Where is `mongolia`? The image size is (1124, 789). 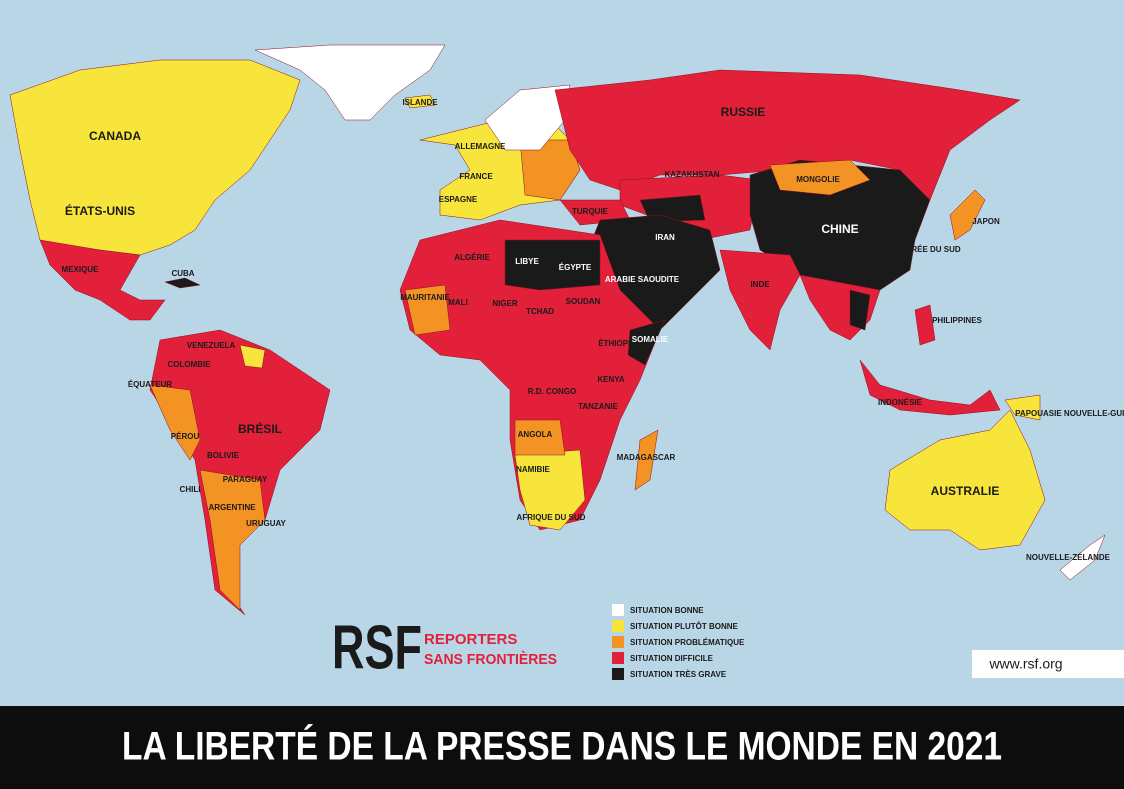
mongolia is located at coordinates (820, 177).